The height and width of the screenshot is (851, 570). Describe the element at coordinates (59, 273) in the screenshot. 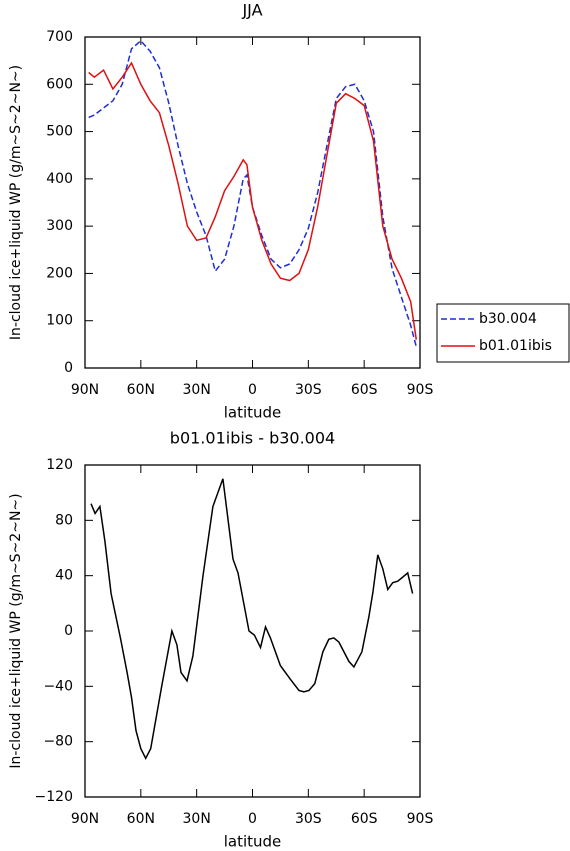

I see `y-tick-label: 200` at that location.